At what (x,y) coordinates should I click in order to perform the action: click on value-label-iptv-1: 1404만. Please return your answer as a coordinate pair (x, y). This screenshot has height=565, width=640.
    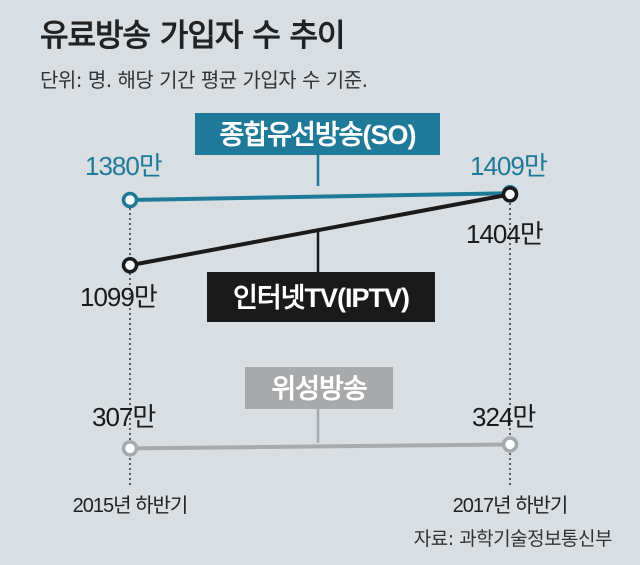
    Looking at the image, I should click on (504, 234).